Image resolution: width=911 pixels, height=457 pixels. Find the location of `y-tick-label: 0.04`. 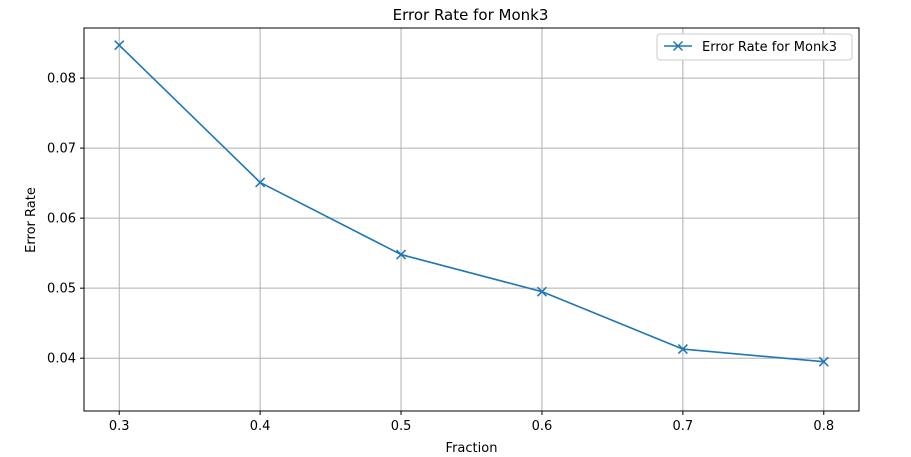

y-tick-label: 0.04 is located at coordinates (61, 359).